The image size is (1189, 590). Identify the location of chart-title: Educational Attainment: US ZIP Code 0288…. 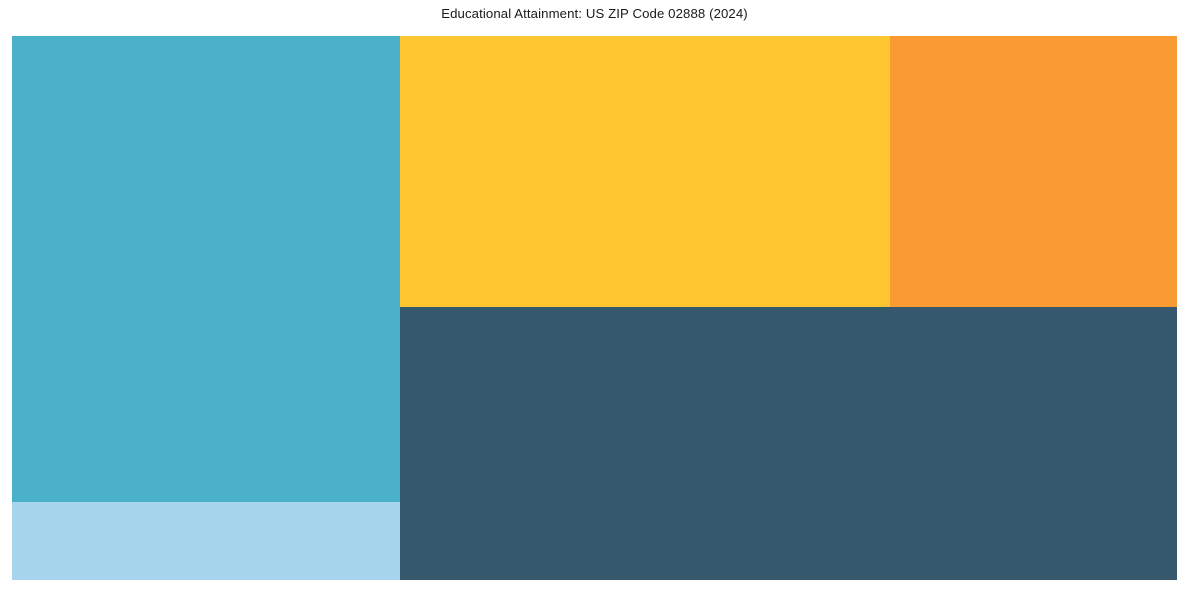
(594, 13).